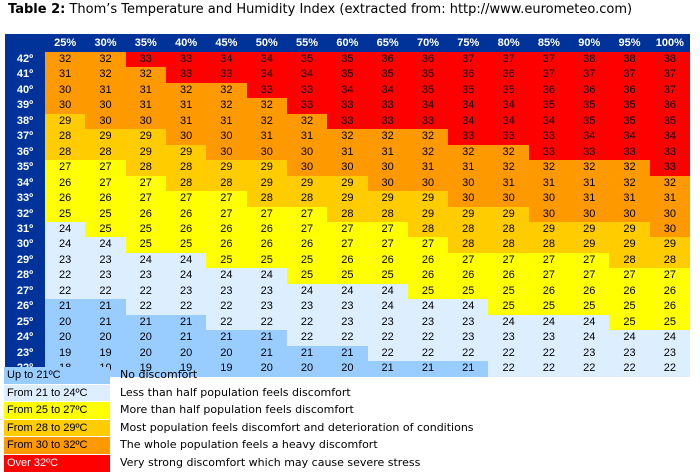 This screenshot has height=473, width=700. I want to click on table-row: 33º 26 26 27 27 27 28 28 29 29 29 30 30 30 31 31 31, so click(347, 199).